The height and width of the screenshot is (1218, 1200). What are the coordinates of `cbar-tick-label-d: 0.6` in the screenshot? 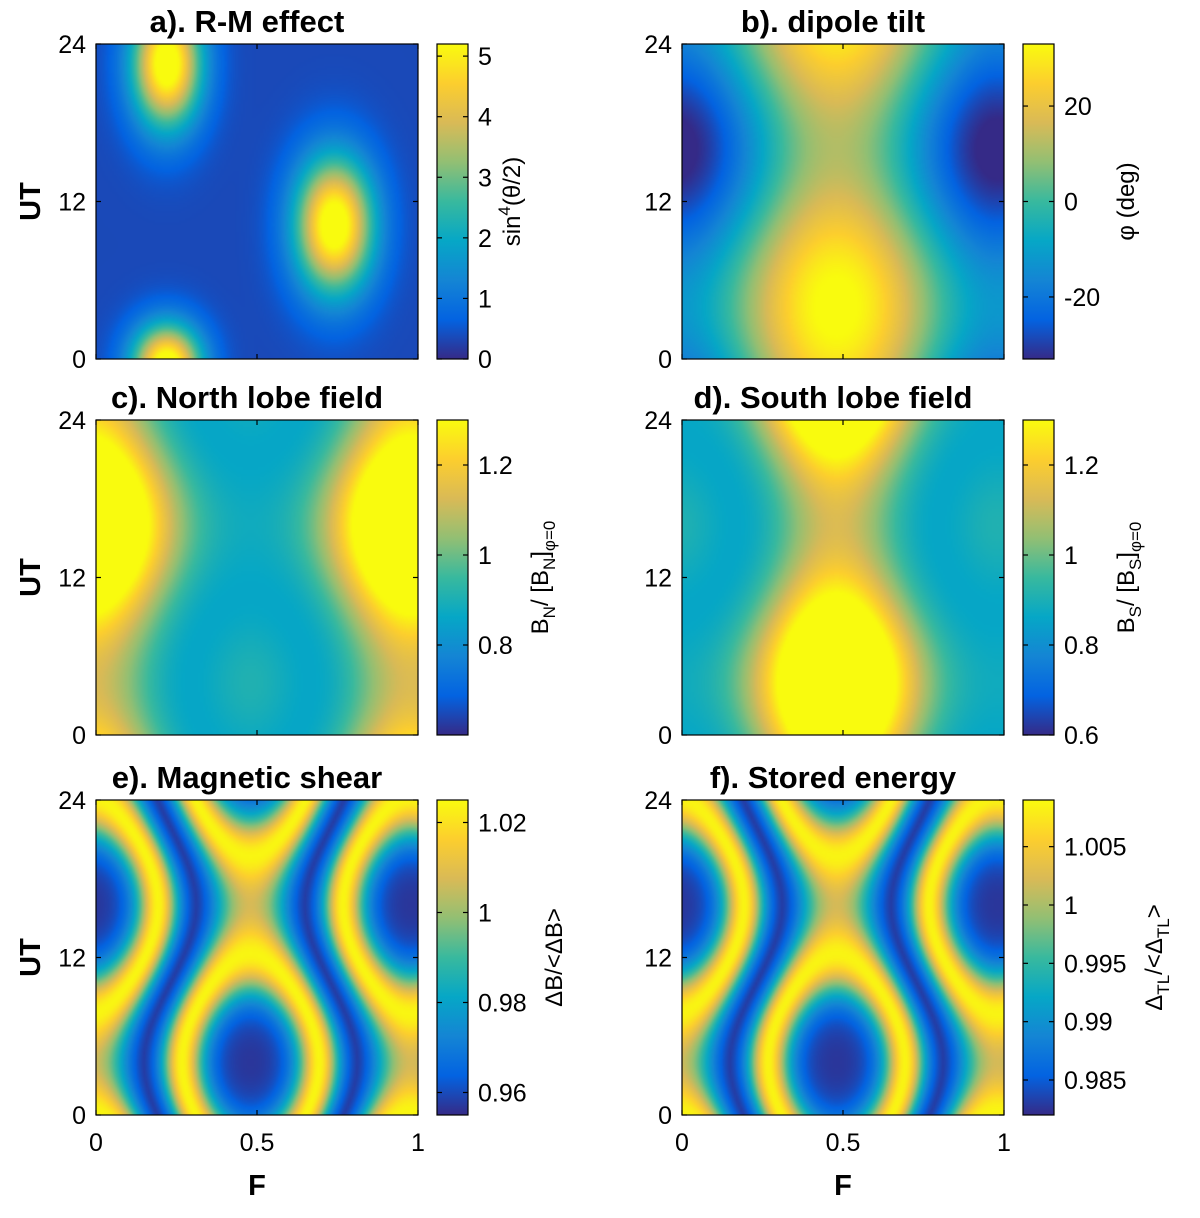 It's located at (1081, 736).